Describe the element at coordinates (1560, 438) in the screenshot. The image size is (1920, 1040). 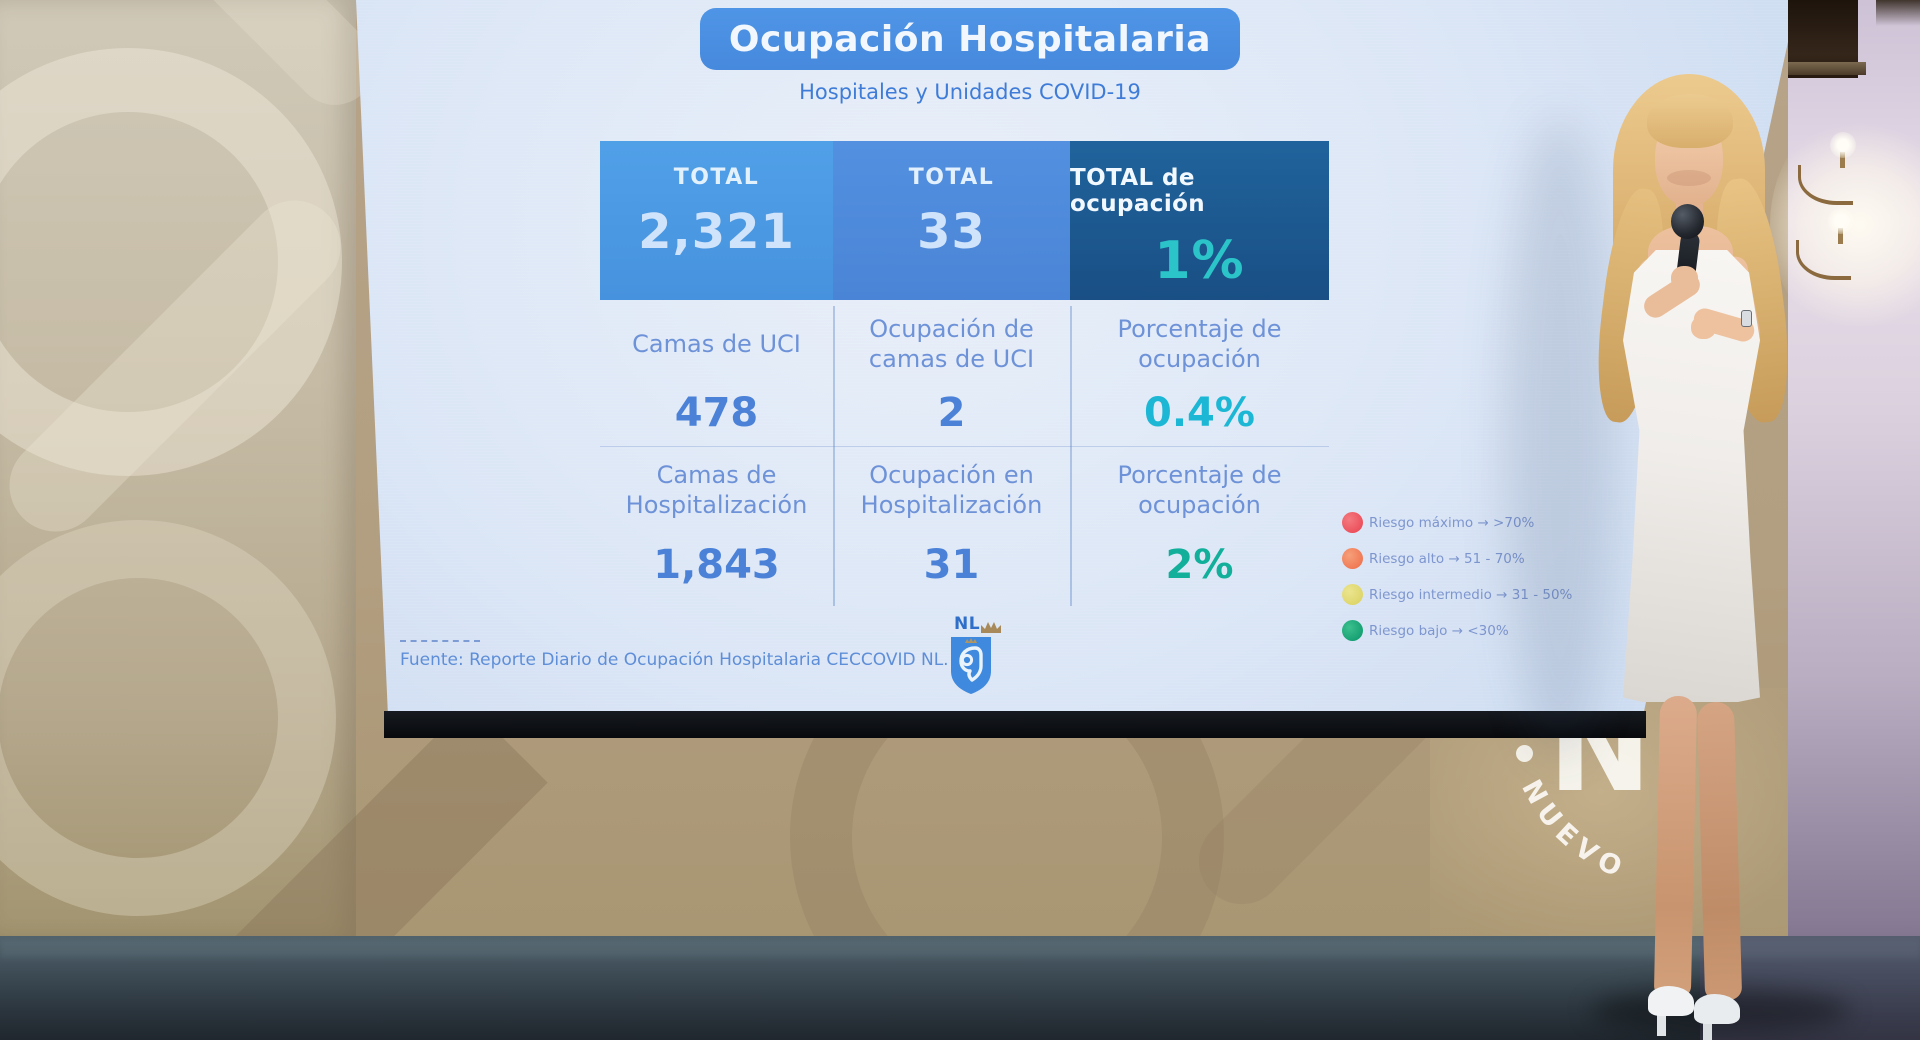
I see `presenter-wall-shadow` at that location.